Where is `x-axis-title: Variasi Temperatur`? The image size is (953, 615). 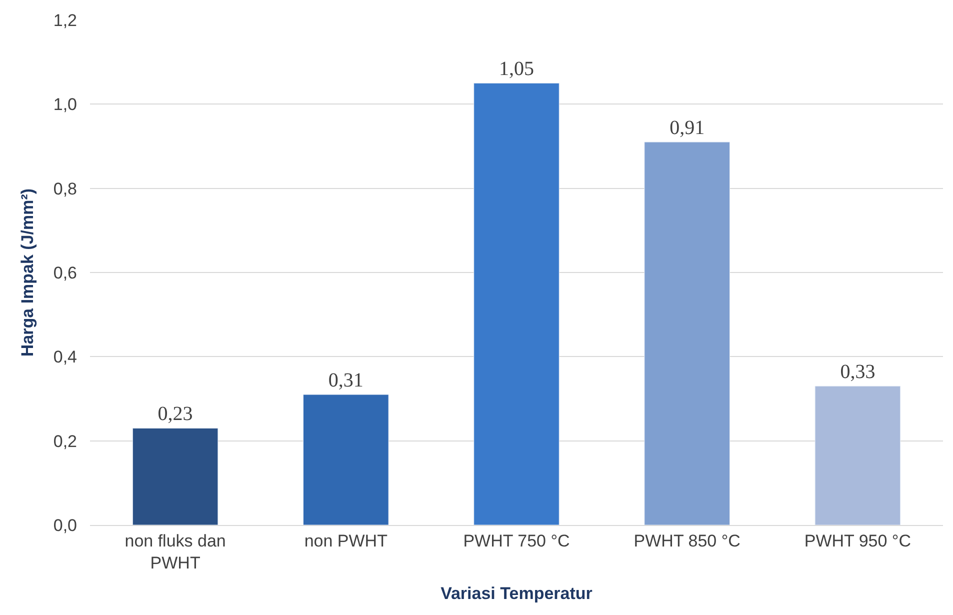 x-axis-title: Variasi Temperatur is located at coordinates (516, 593).